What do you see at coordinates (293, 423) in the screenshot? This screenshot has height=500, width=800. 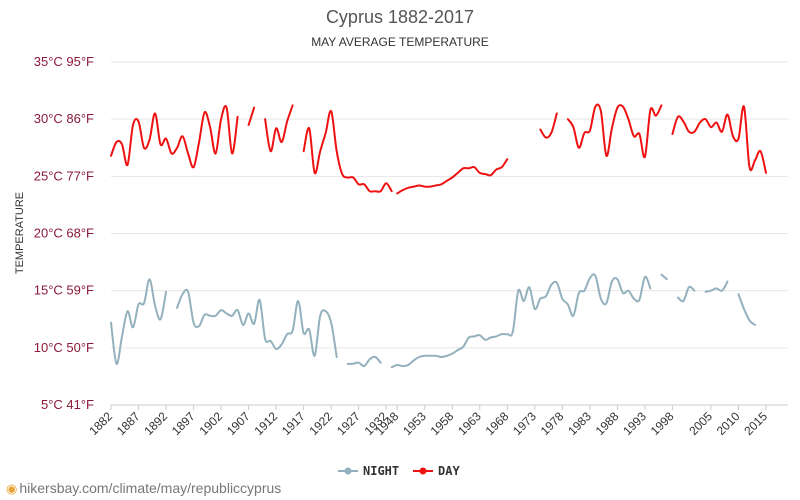 I see `x-tick-label: 1917` at bounding box center [293, 423].